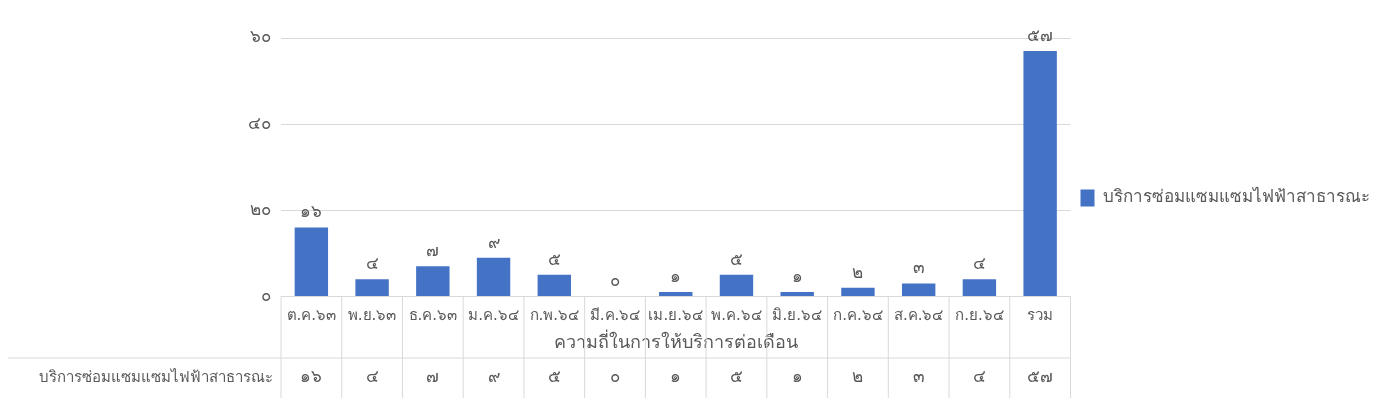  I want to click on data-label: ๕๗, so click(1040, 376).